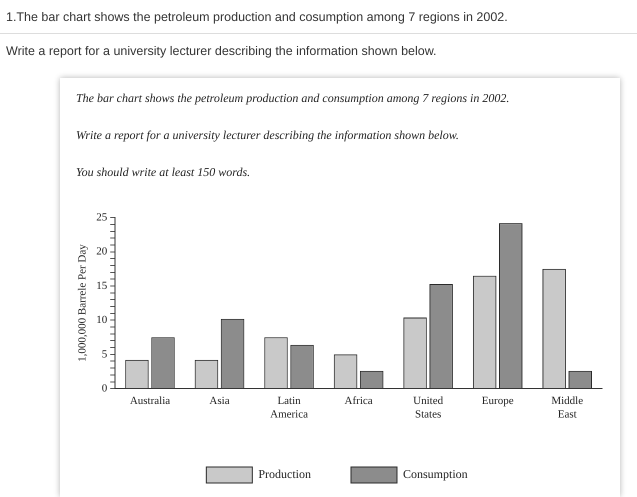 The image size is (637, 497). What do you see at coordinates (435, 474) in the screenshot?
I see `legend-label: Consumption` at bounding box center [435, 474].